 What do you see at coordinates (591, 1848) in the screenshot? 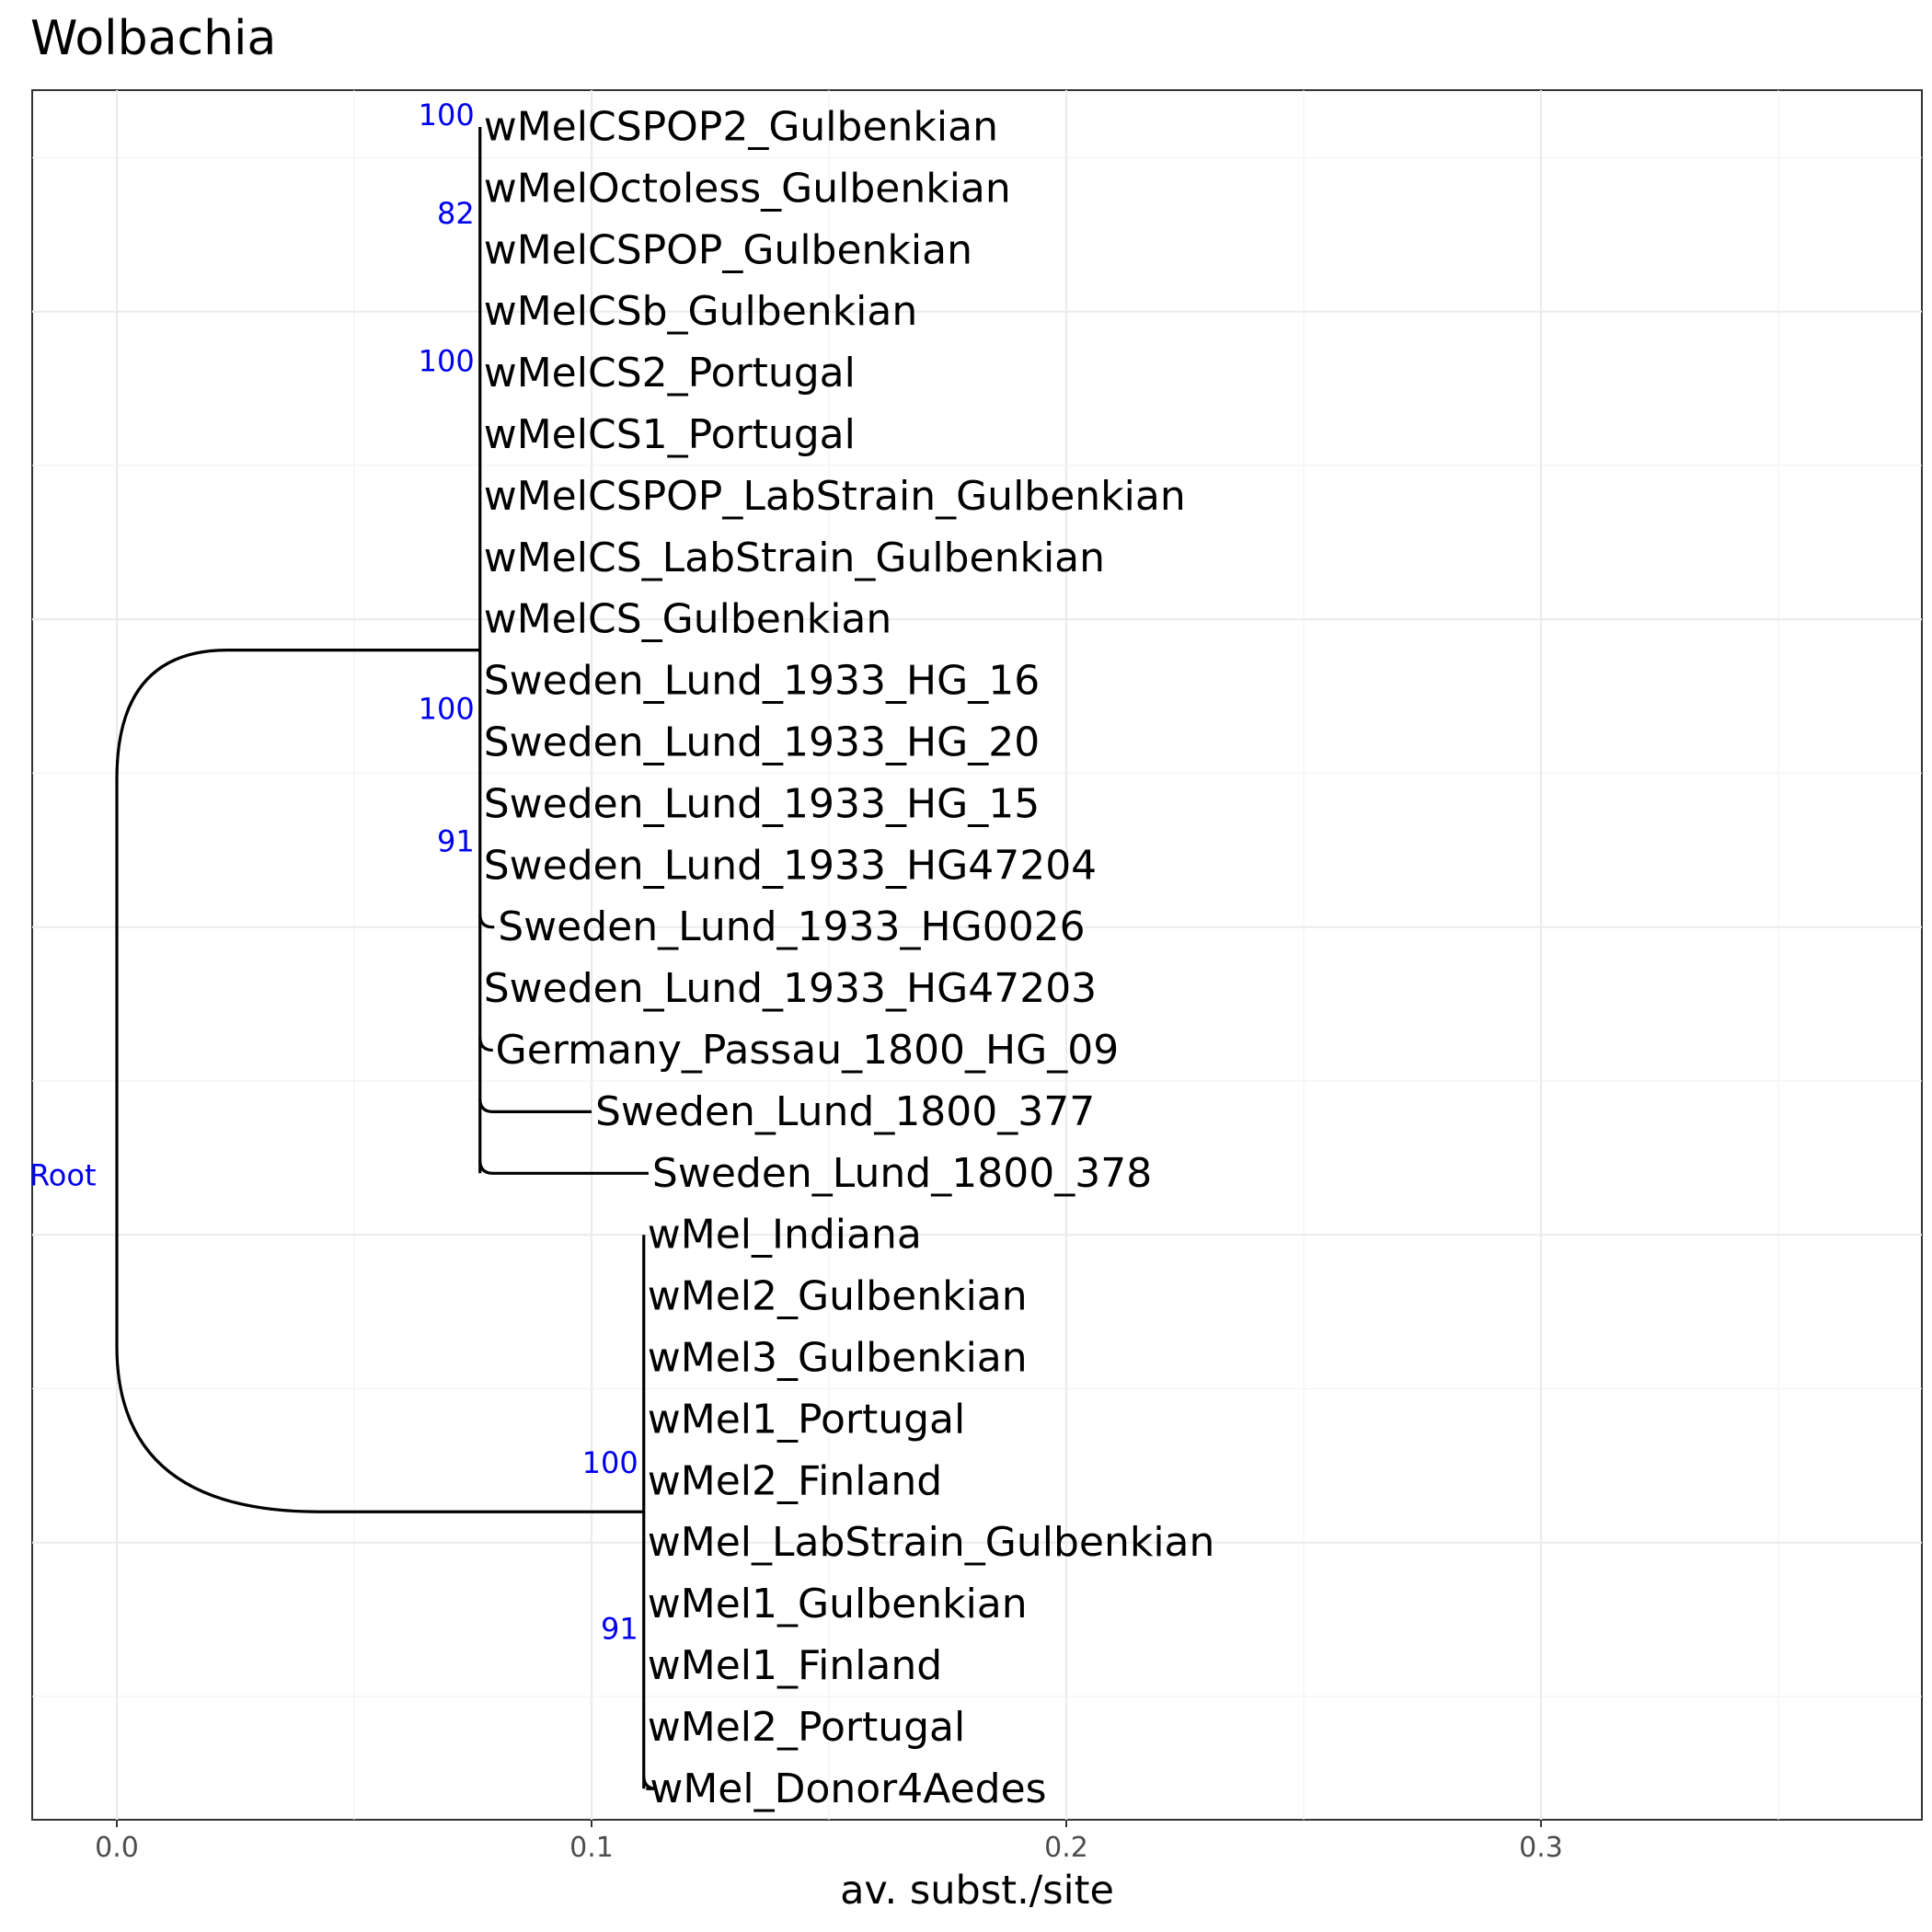
I see `x-tick-label: 0.1` at bounding box center [591, 1848].